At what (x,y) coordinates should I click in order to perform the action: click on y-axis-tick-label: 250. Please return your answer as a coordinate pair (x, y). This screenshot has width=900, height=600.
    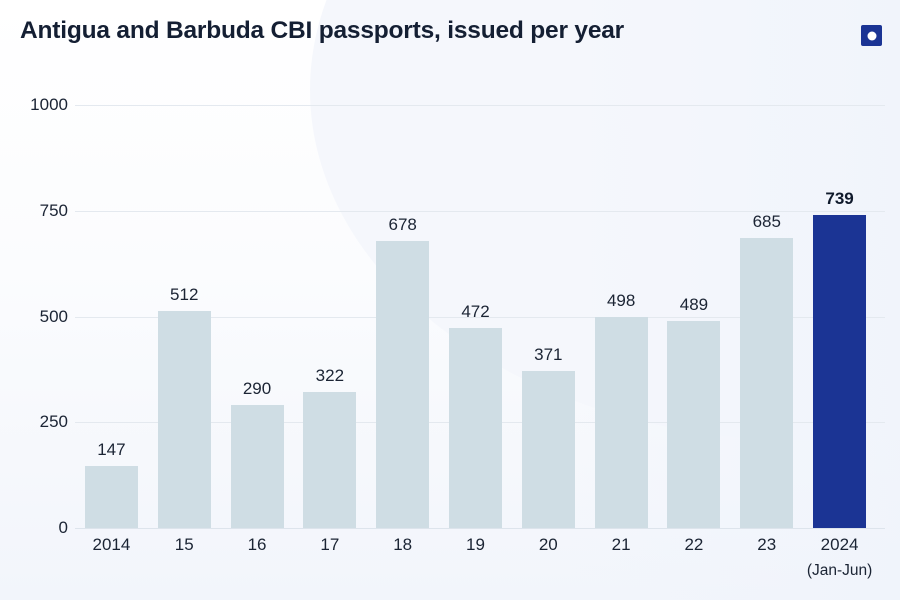
    Looking at the image, I should click on (53, 422).